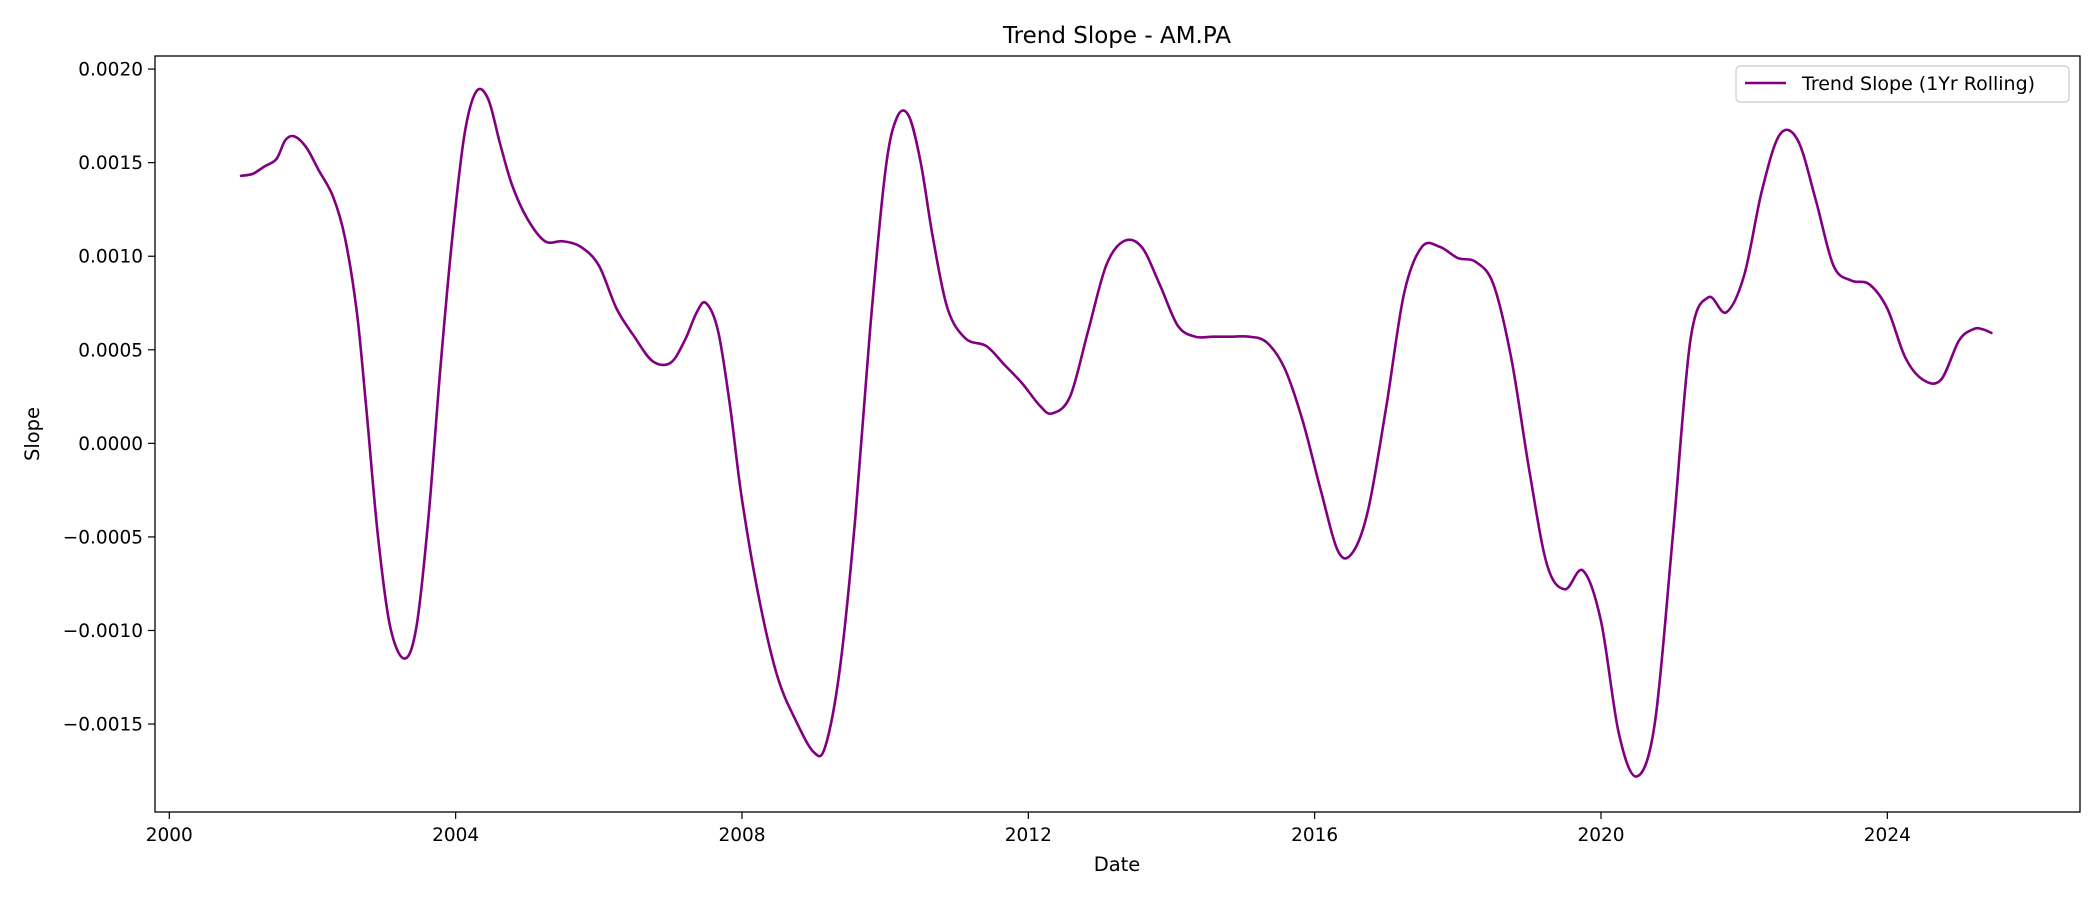 The image size is (2100, 904). Describe the element at coordinates (1918, 84) in the screenshot. I see `legend-label: Trend Slope (1Yr Rolling)` at that location.